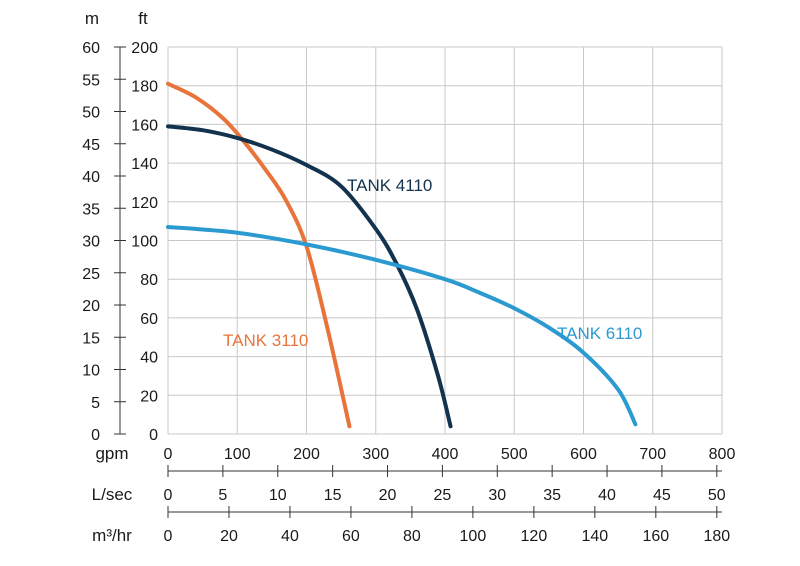  What do you see at coordinates (144, 242) in the screenshot?
I see `ft-tick-label: 100` at bounding box center [144, 242].